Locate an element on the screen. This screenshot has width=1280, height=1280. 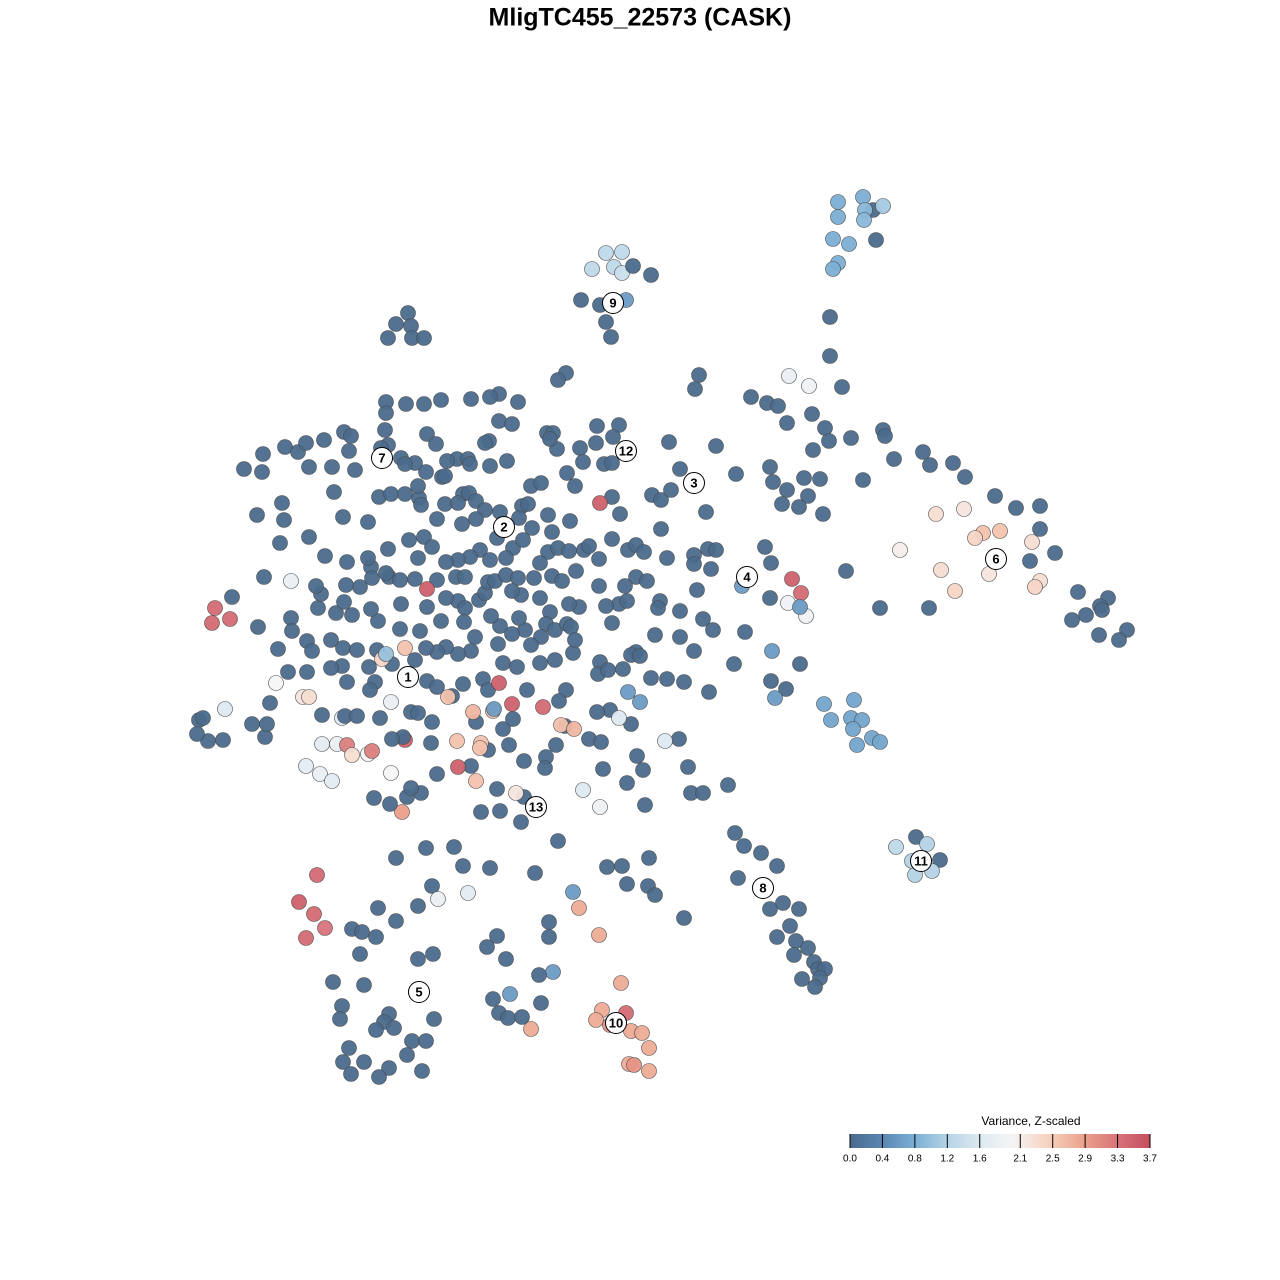
colorbar-tick-label: 2.5 is located at coordinates (1053, 1159).